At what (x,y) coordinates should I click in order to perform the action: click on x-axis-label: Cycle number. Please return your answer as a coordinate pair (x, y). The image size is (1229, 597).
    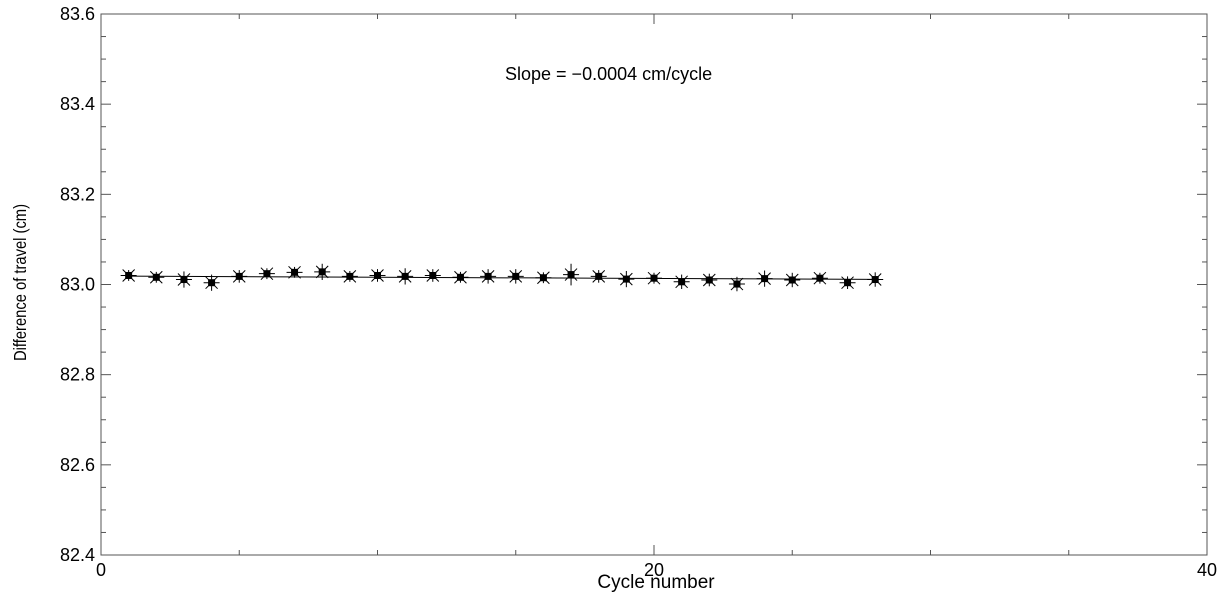
    Looking at the image, I should click on (656, 582).